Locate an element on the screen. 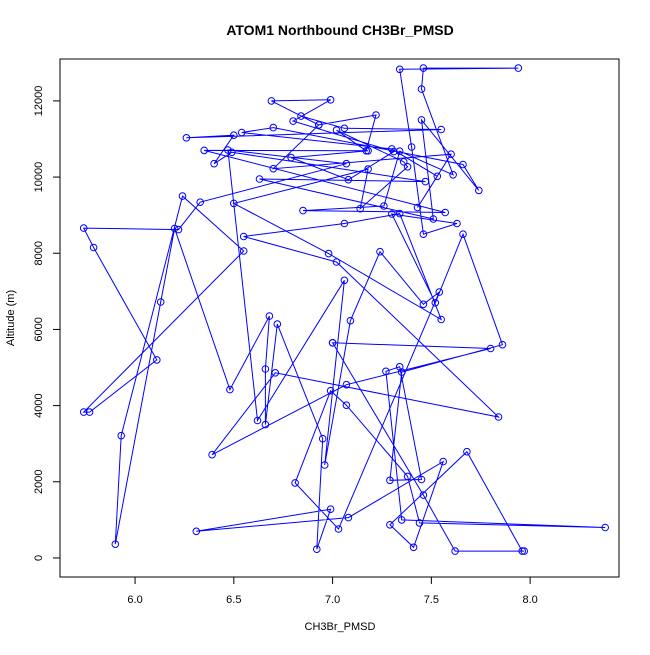 The height and width of the screenshot is (655, 650). y-tick-label: 12000 is located at coordinates (39, 101).